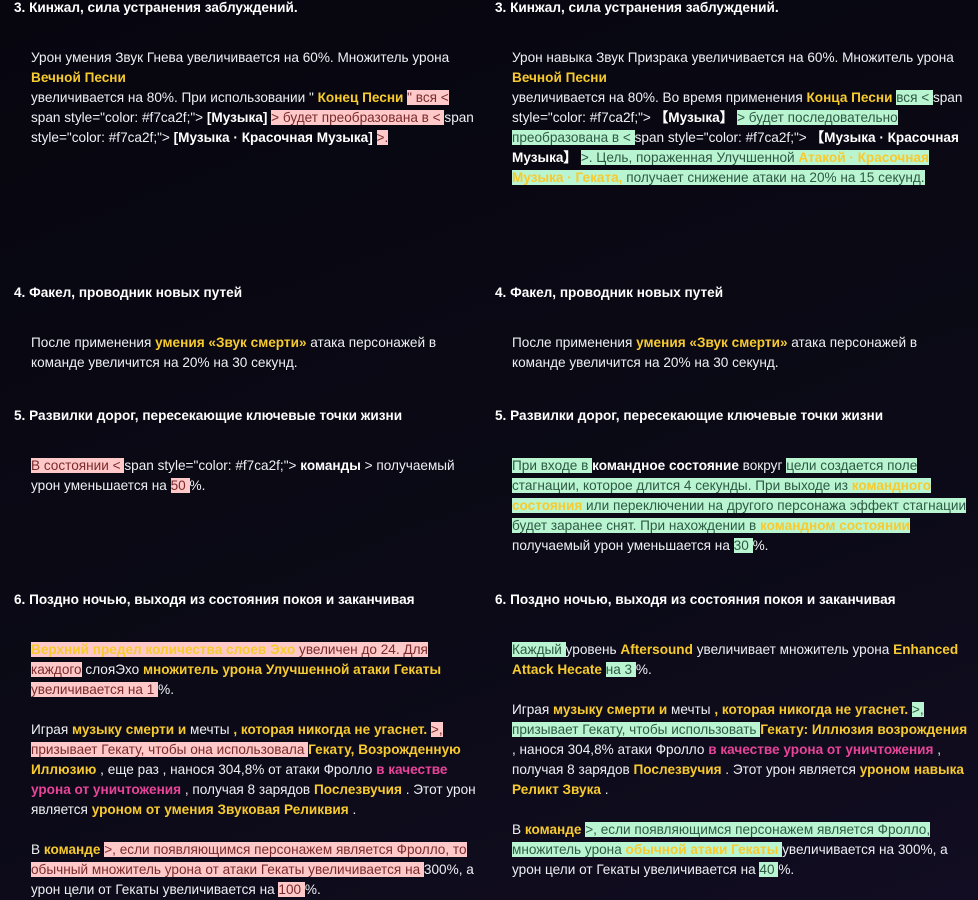  What do you see at coordinates (656, 649) in the screenshot?
I see `highlighted-term: Aftersound` at bounding box center [656, 649].